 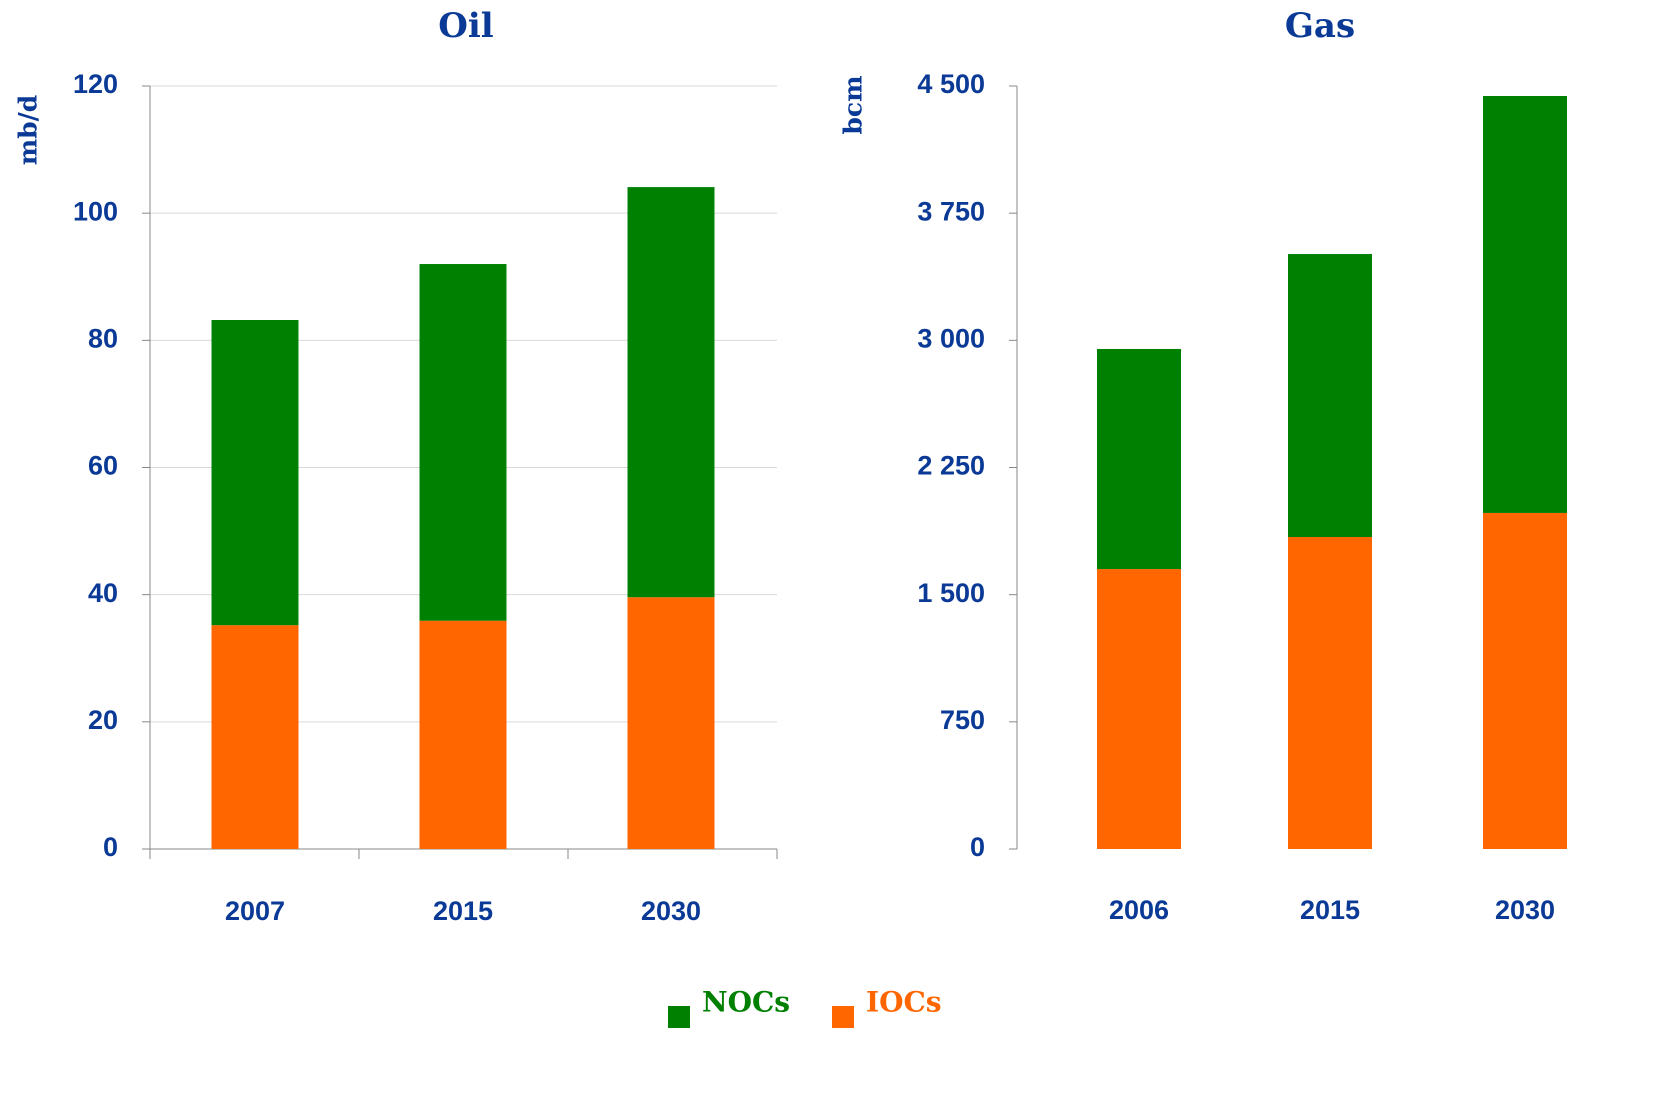 I want to click on y-tick-label: 3 000, so click(x=951, y=338).